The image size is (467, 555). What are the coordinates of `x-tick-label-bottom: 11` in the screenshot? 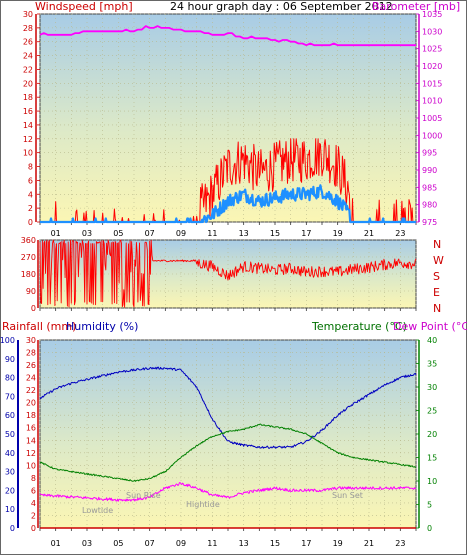 It's located at (212, 543).